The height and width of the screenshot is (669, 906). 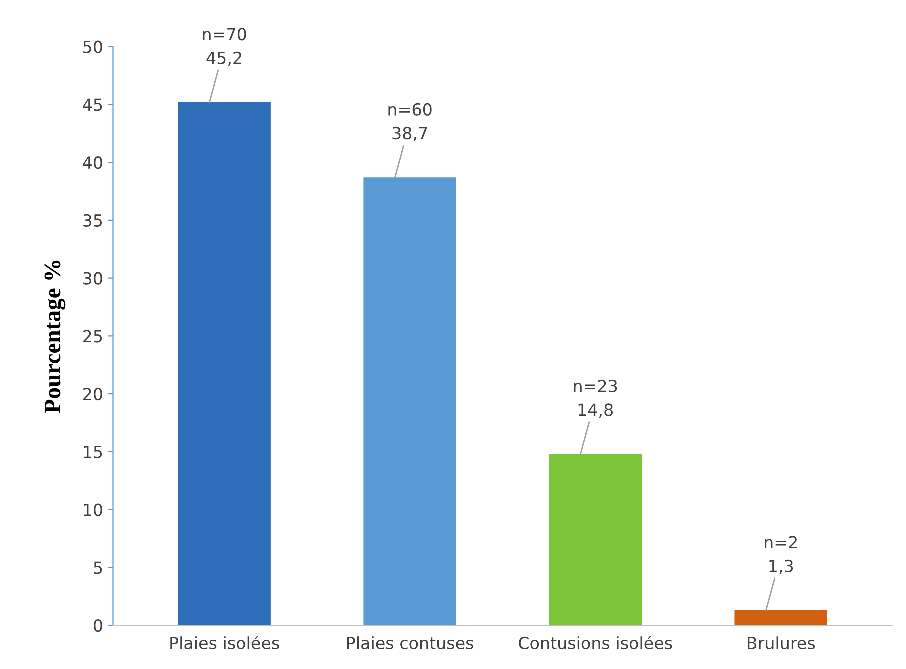 I want to click on y-tick-label: 35, so click(x=93, y=221).